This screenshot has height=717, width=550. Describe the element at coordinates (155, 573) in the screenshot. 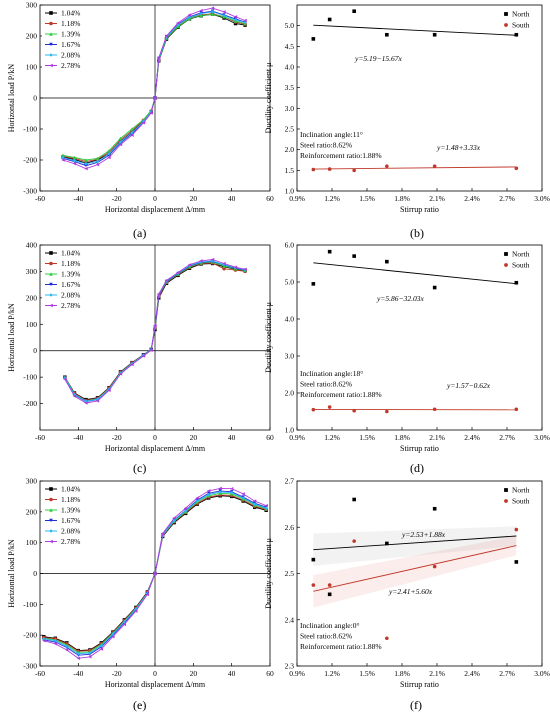

I see `series-2.78%` at that location.